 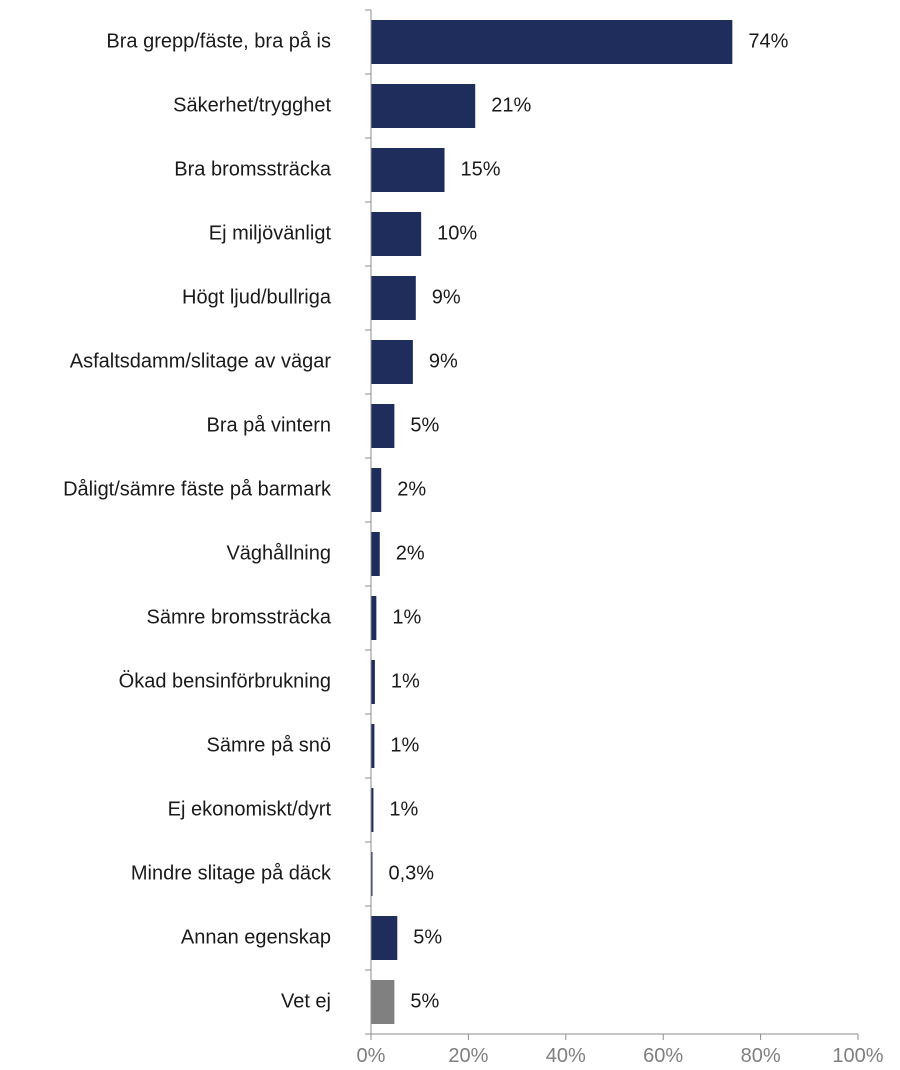 I want to click on category-label-12: Ej ekonomiskt/dyrt, so click(x=250, y=809).